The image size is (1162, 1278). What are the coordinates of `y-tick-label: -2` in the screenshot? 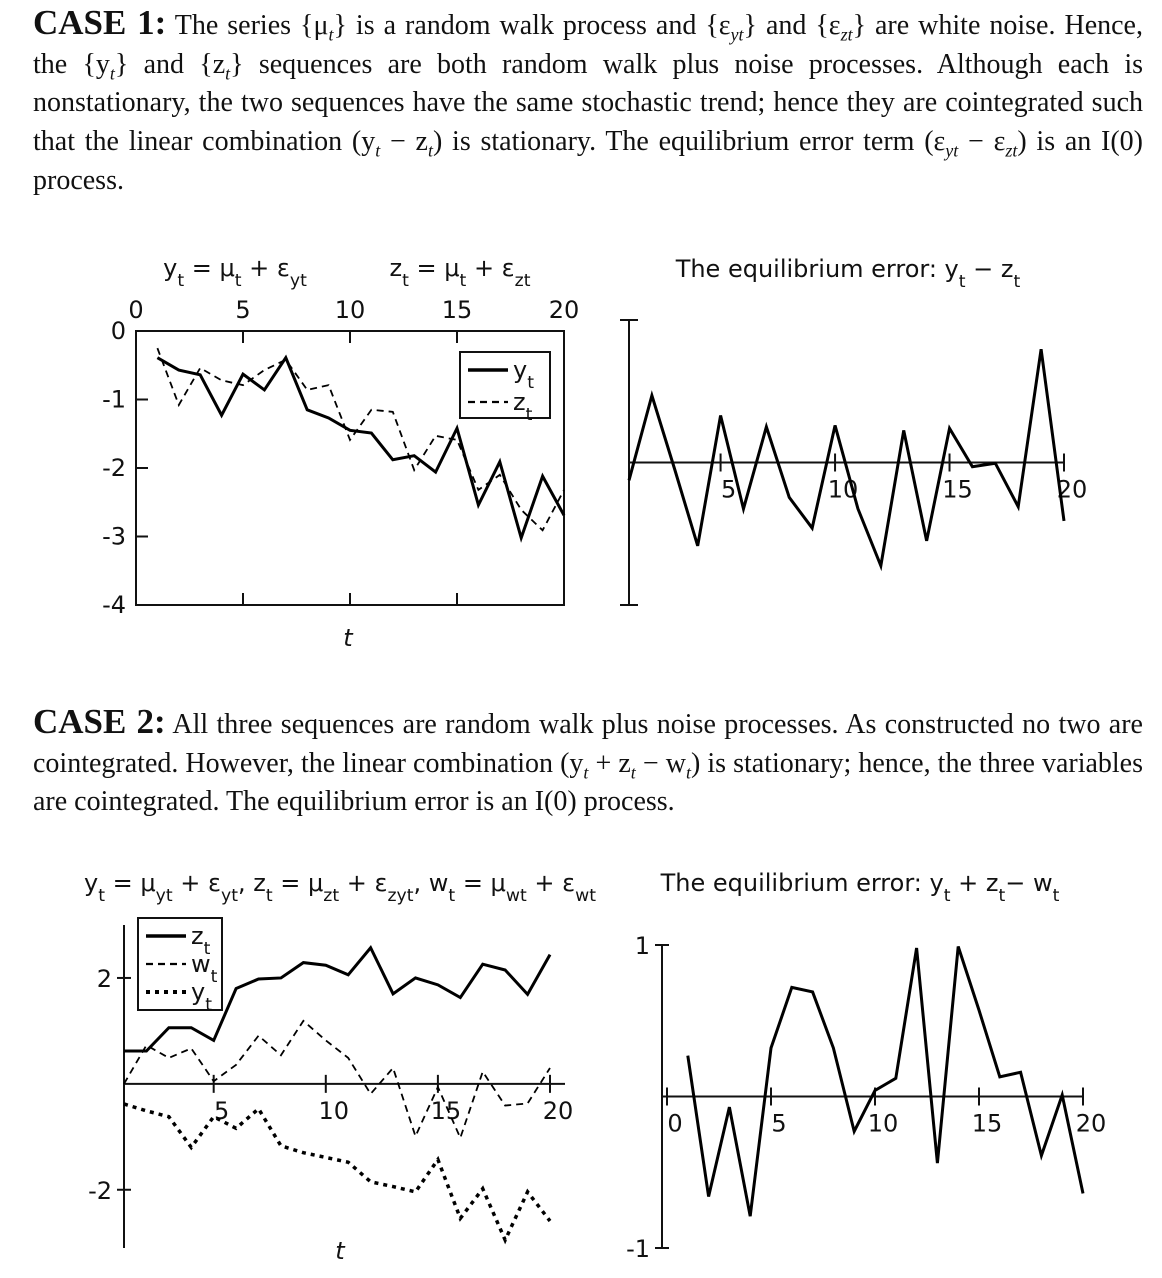 It's located at (100, 1191).